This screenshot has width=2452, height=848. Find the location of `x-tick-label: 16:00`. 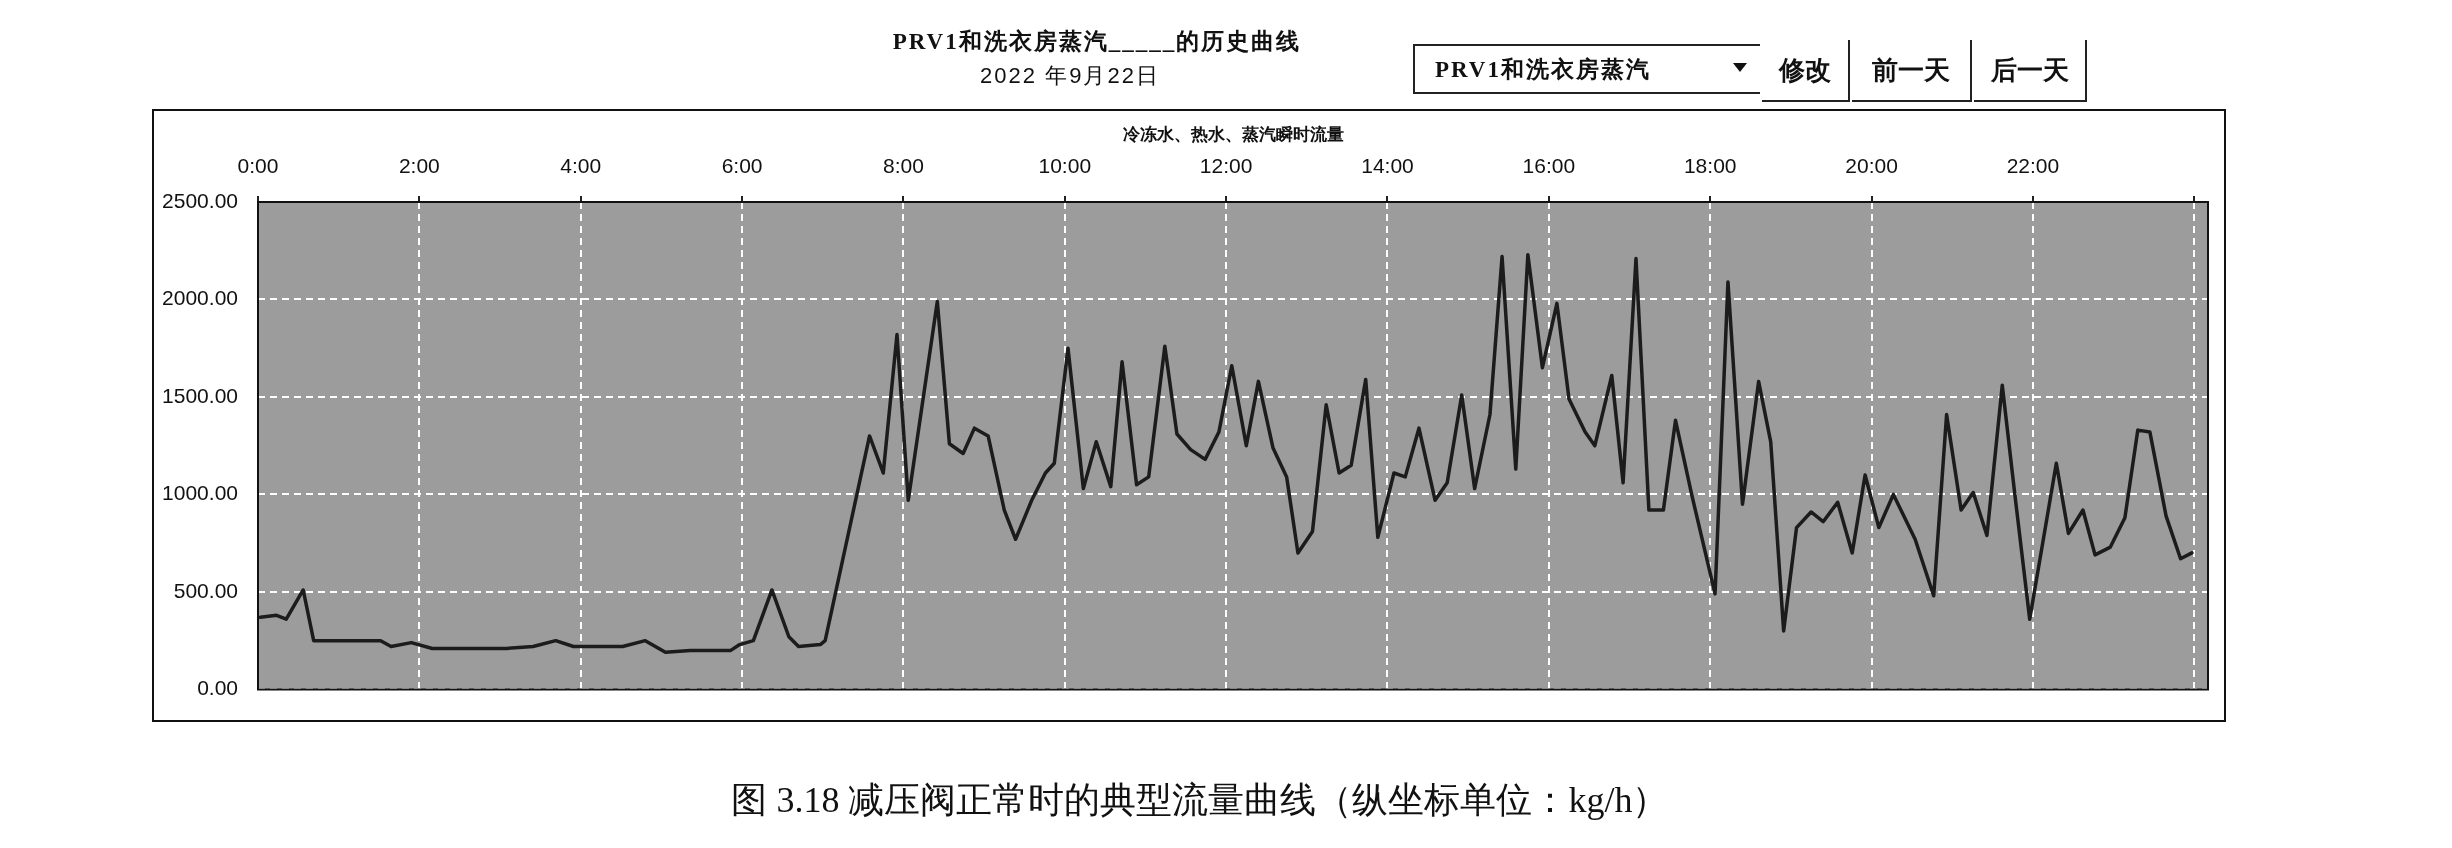

x-tick-label: 16:00 is located at coordinates (1549, 166).